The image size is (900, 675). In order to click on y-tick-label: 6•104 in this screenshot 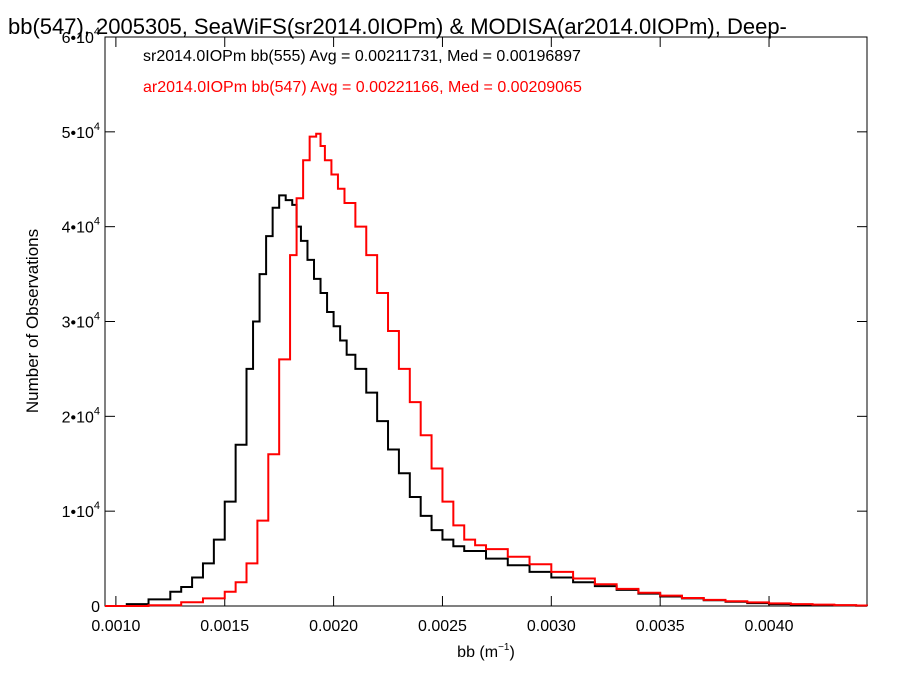, I will do `click(81, 36)`.